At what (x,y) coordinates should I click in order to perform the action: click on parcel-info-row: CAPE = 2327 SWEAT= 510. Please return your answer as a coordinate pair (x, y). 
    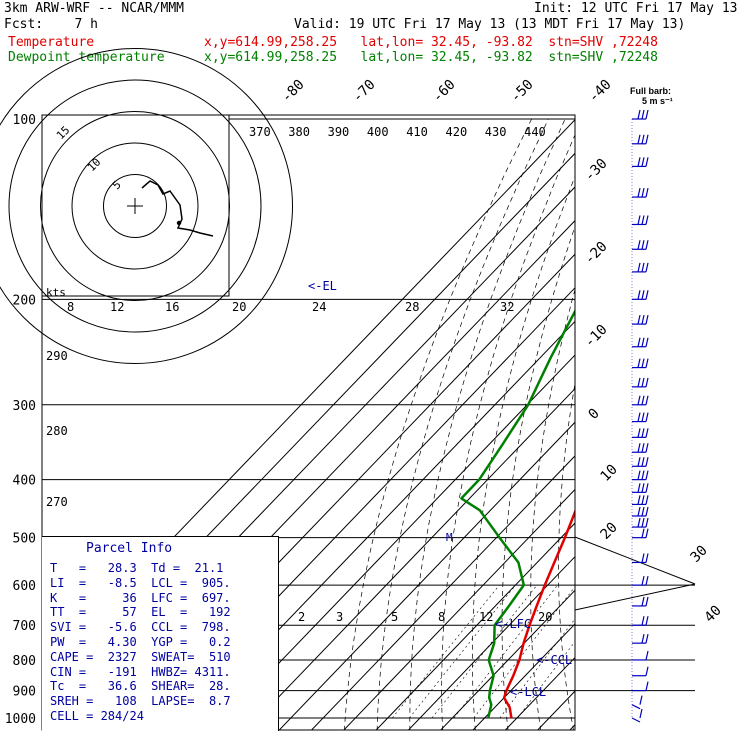
    Looking at the image, I should click on (140, 656).